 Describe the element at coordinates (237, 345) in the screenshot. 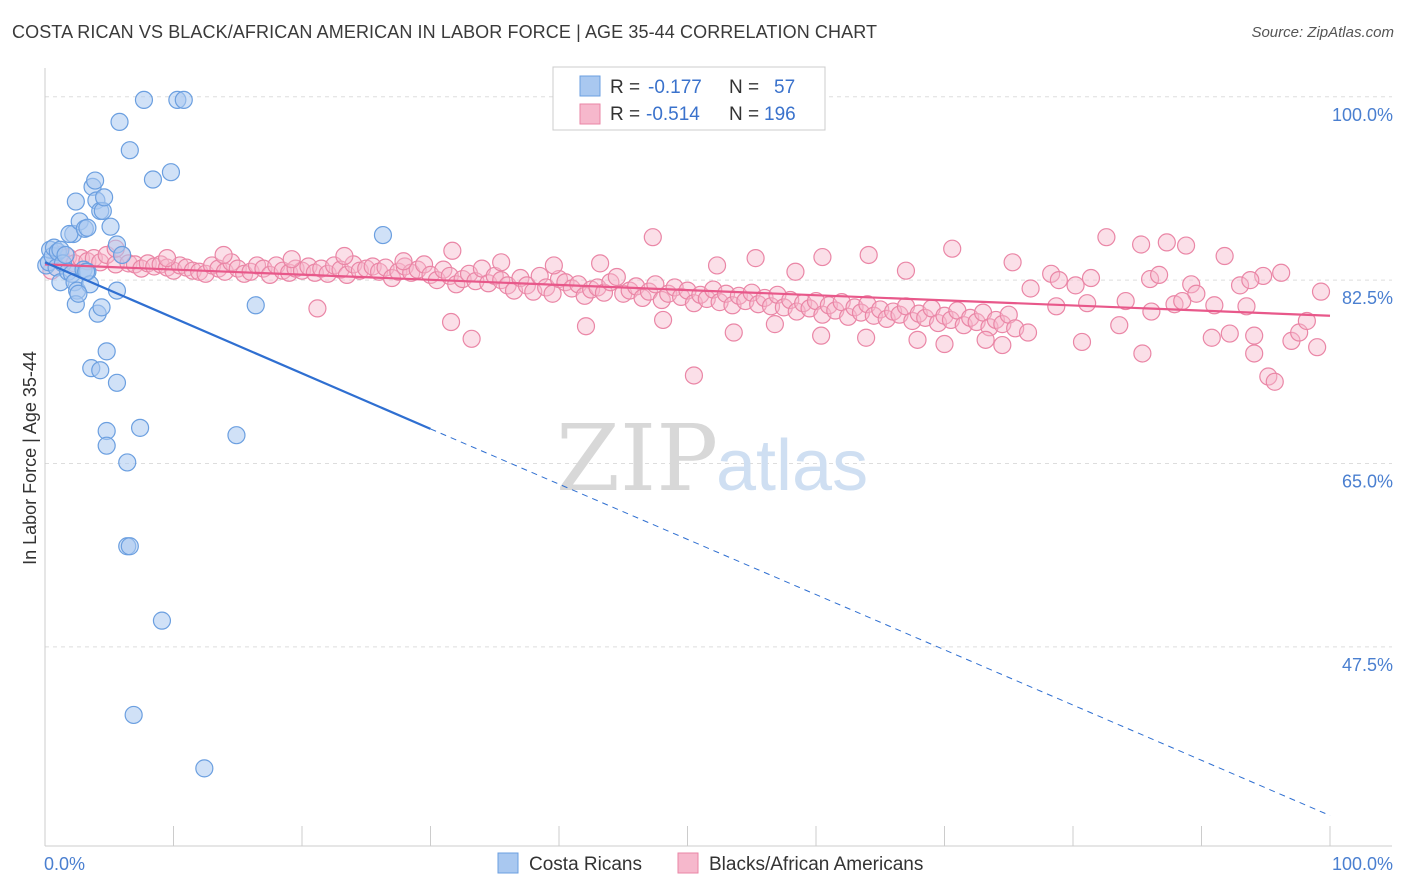

I see `trendline-costa-ricans` at that location.